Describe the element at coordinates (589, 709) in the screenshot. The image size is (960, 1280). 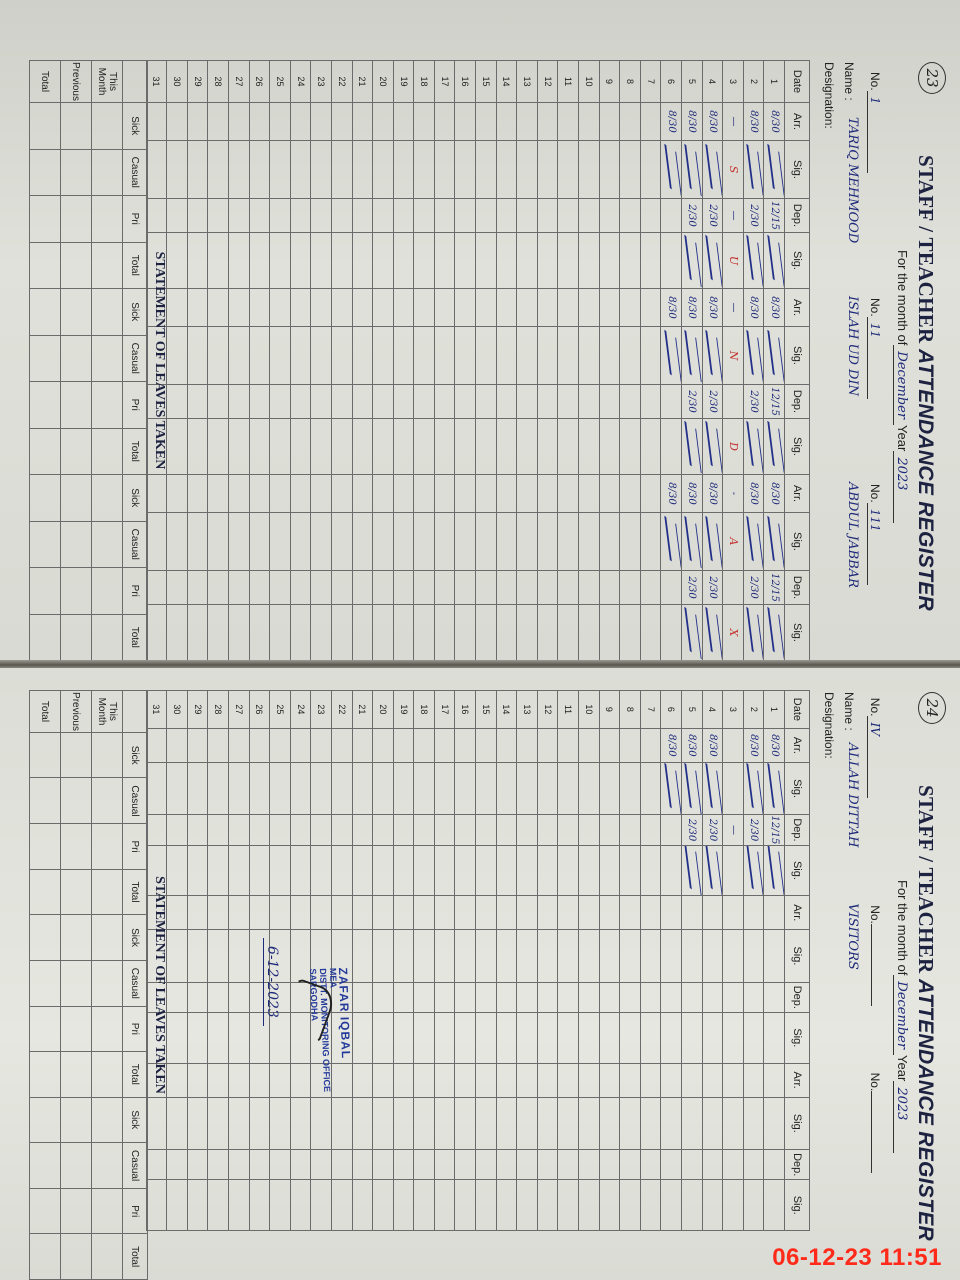
I see `row-date: 10` at that location.